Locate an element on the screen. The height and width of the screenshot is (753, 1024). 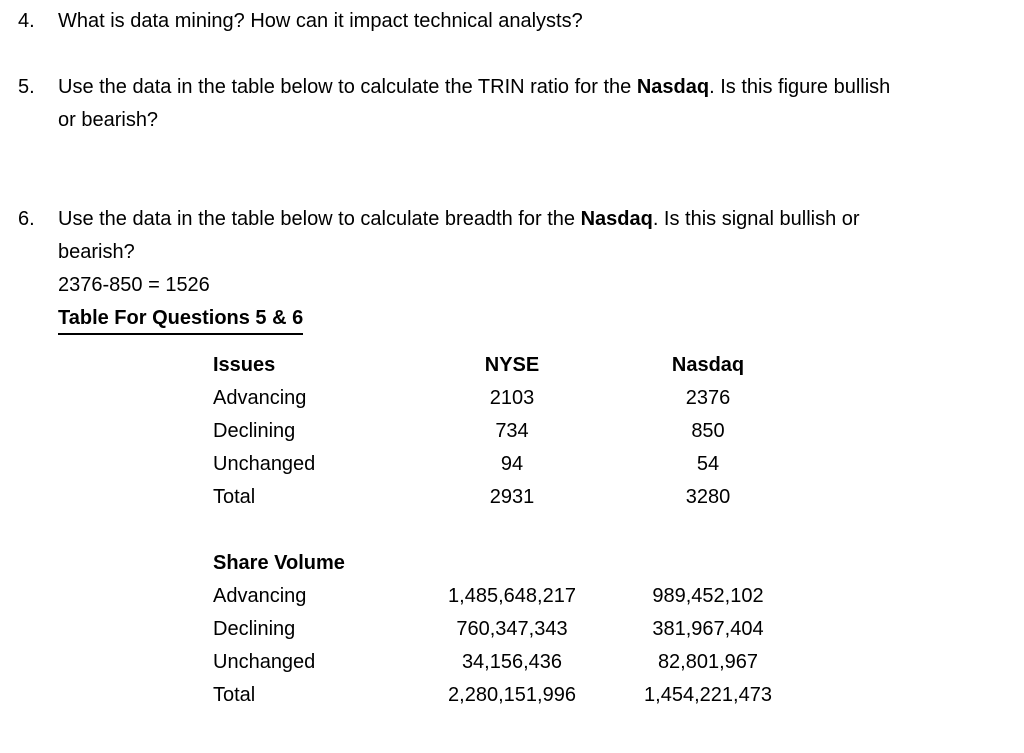
table-row: Declining 734 850 is located at coordinates (503, 431).